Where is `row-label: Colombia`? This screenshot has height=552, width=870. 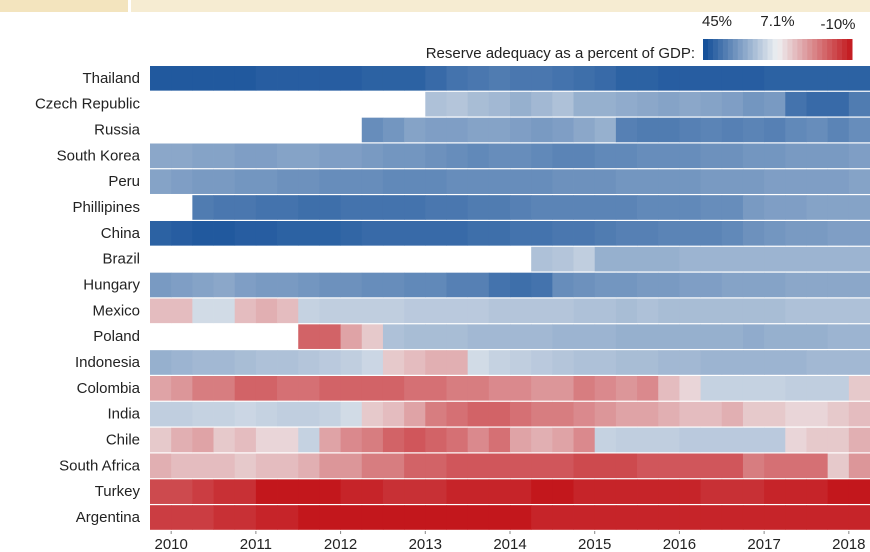 row-label: Colombia is located at coordinates (109, 388).